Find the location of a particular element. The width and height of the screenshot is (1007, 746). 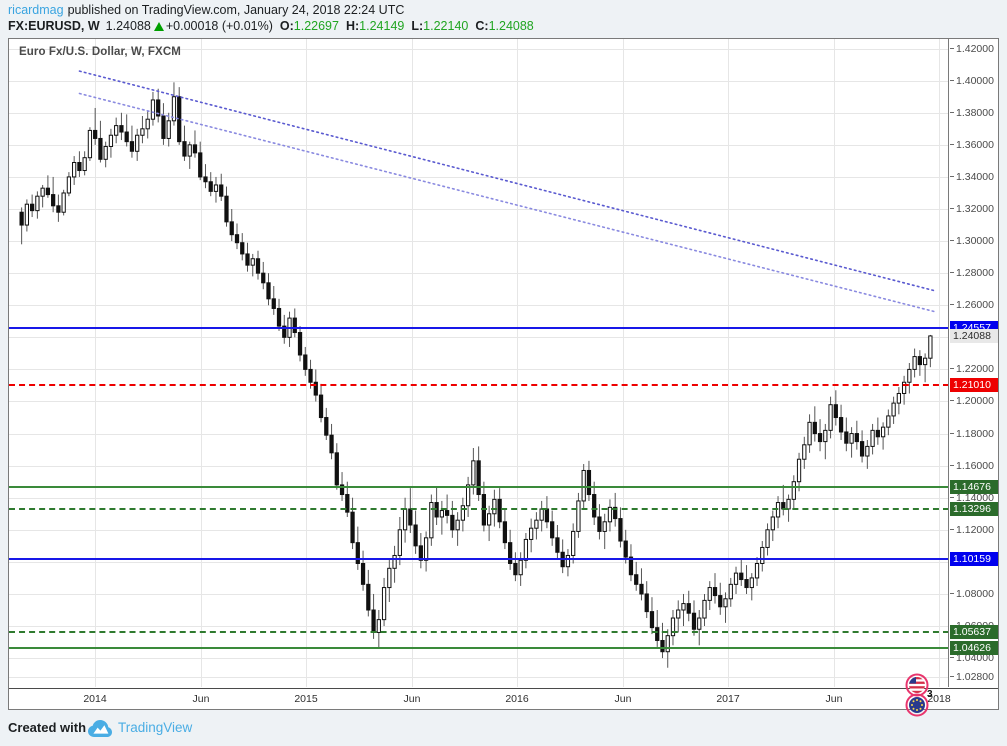

us-flag-event-icon is located at coordinates (917, 685).